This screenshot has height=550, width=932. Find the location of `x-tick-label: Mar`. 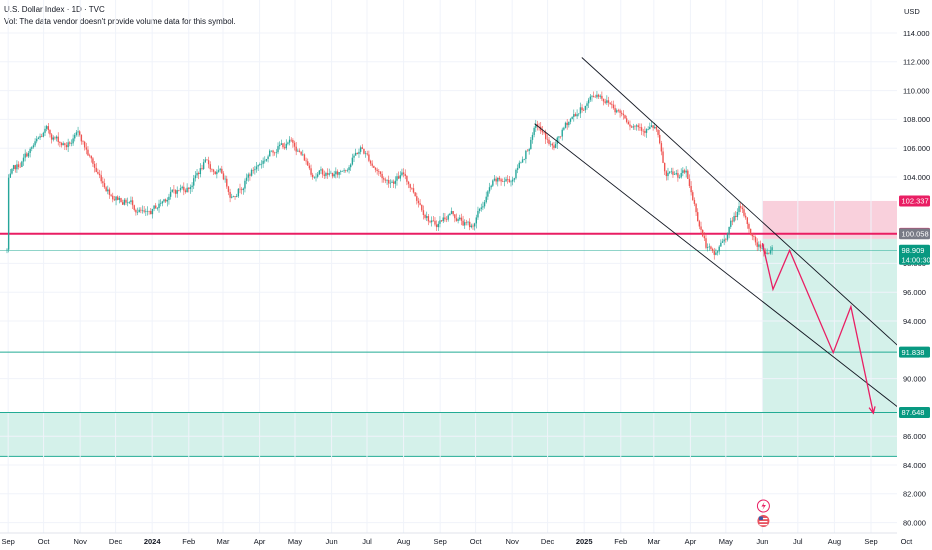

x-tick-label: Mar is located at coordinates (653, 541).